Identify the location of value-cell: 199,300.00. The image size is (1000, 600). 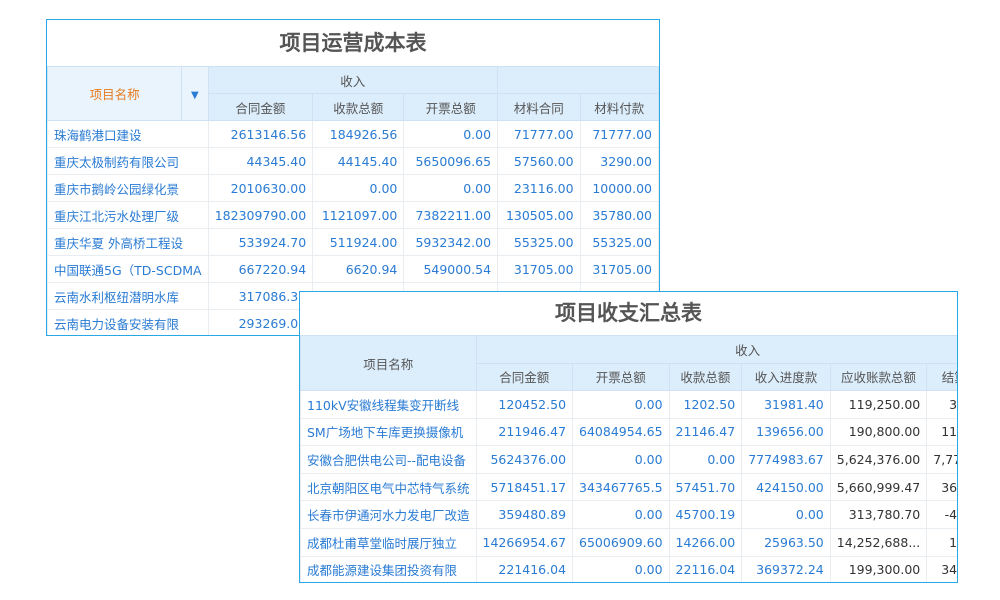
(878, 568).